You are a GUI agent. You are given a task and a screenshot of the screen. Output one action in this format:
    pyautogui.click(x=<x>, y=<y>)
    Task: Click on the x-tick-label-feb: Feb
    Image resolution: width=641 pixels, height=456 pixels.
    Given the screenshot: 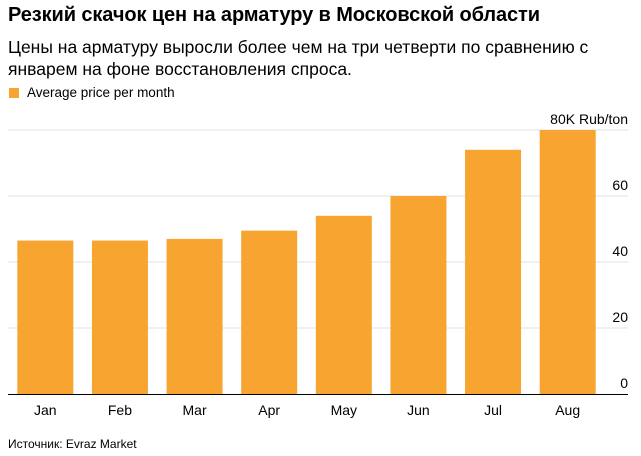 What is the action you would take?
    pyautogui.click(x=120, y=410)
    